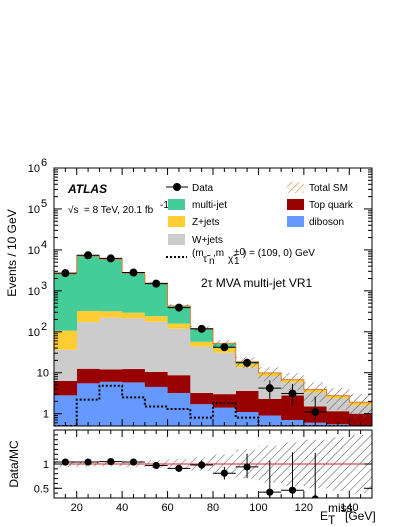 This screenshot has width=407, height=527. I want to click on svg-text: 1, so click(237, 261).